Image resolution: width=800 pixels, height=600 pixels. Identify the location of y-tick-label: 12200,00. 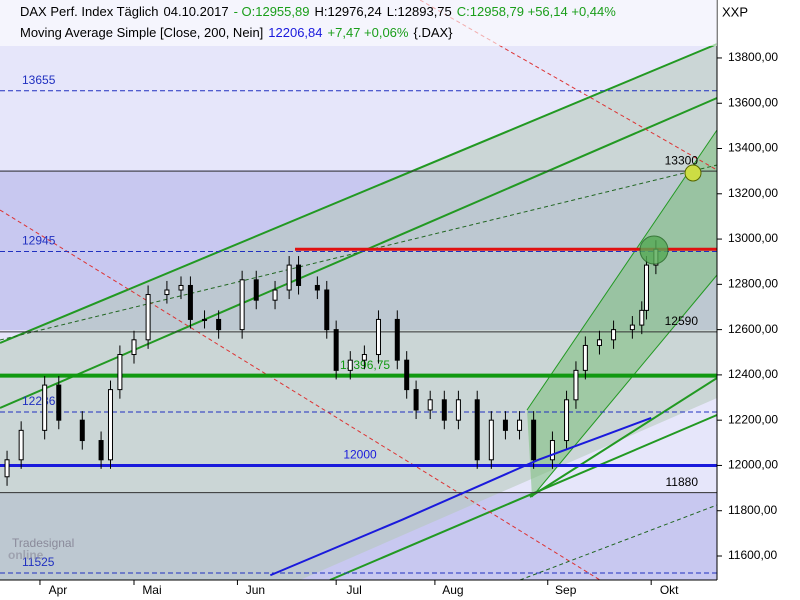
(753, 419).